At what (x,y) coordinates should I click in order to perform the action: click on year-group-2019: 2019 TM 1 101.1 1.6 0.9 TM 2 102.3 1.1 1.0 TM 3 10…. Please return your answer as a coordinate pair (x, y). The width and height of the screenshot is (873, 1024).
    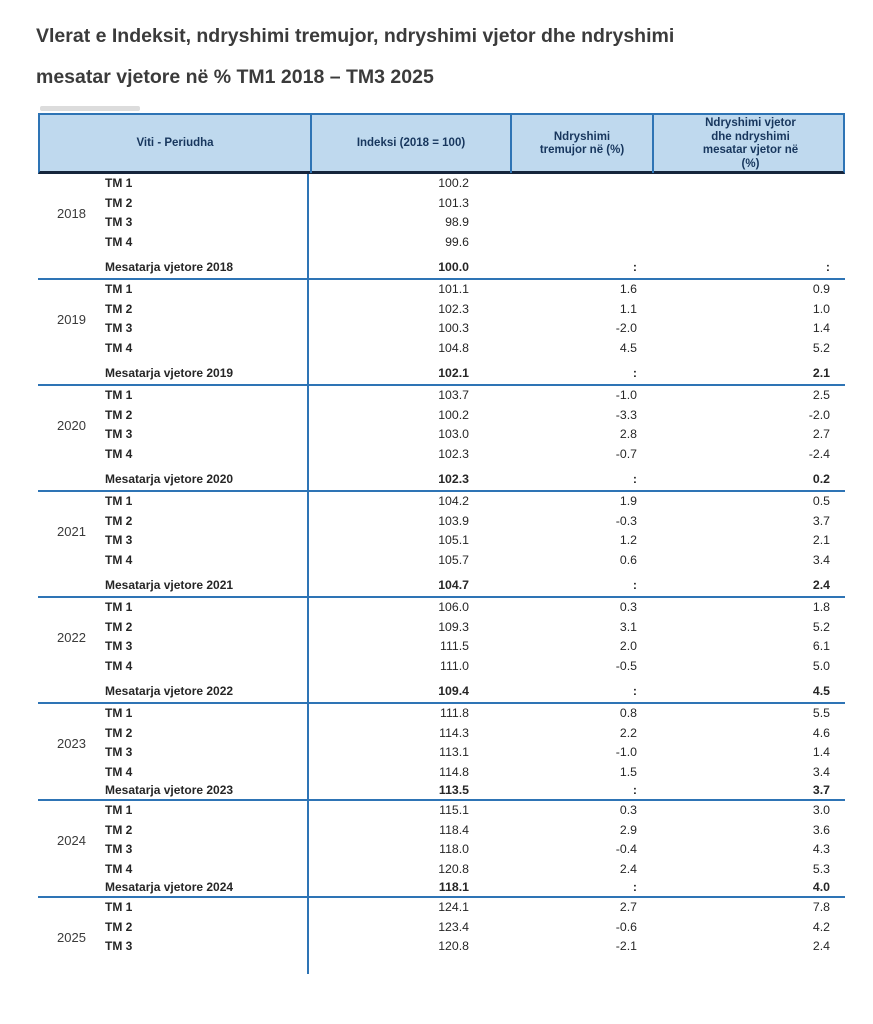
    Looking at the image, I should click on (441, 333).